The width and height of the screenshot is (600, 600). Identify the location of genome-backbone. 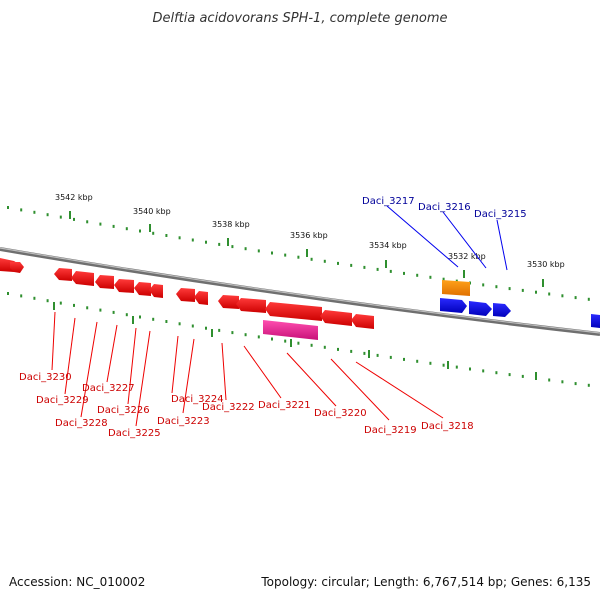
(300, 291).